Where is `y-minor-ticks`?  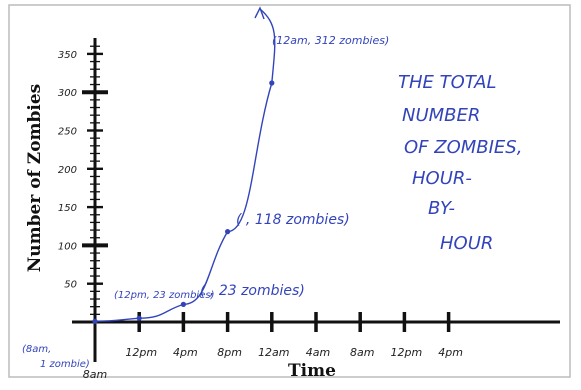
y-minor-ticks is located at coordinates (95, 180).